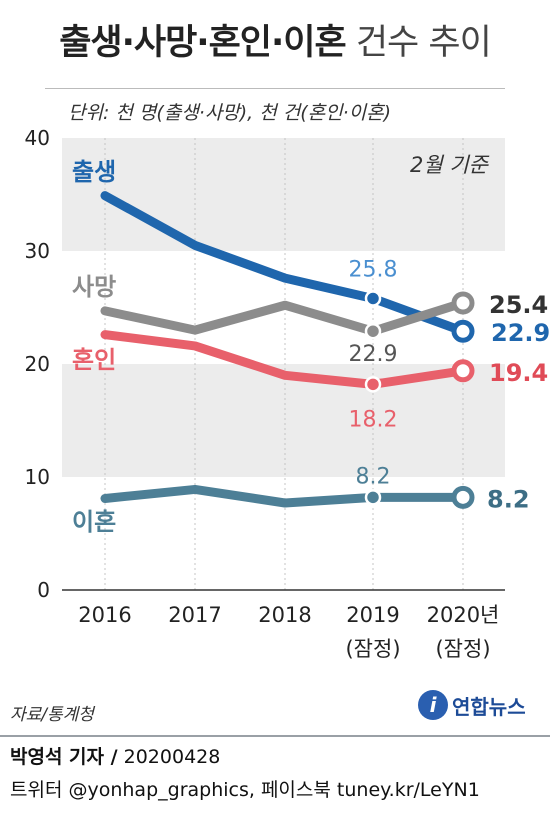 The width and height of the screenshot is (550, 820). I want to click on data-label: 18.2, so click(373, 419).